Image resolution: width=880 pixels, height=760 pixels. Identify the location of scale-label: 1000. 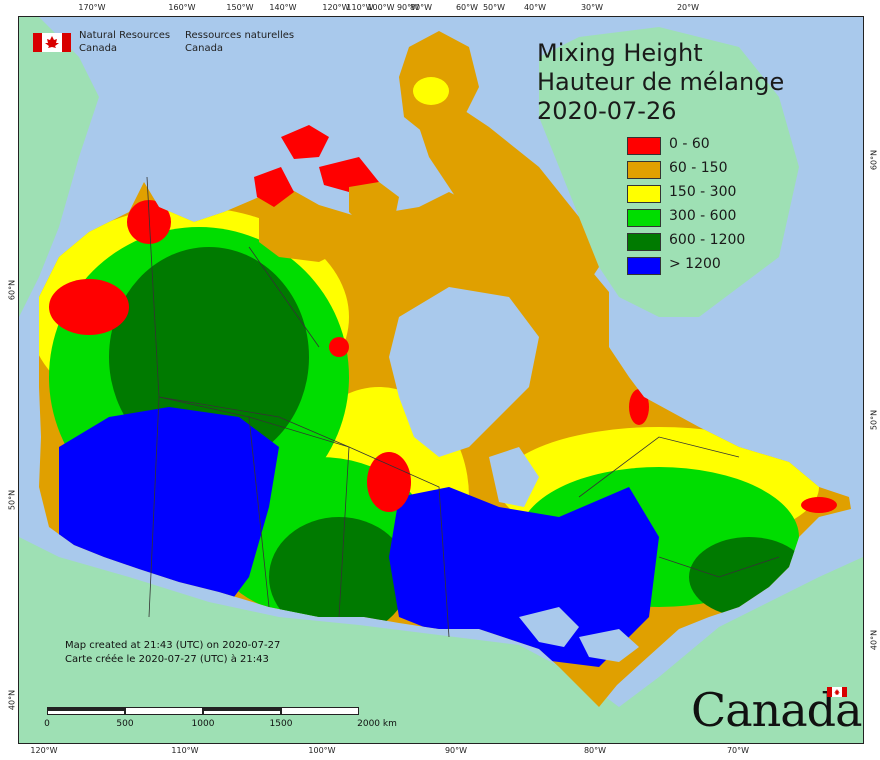
(203, 724).